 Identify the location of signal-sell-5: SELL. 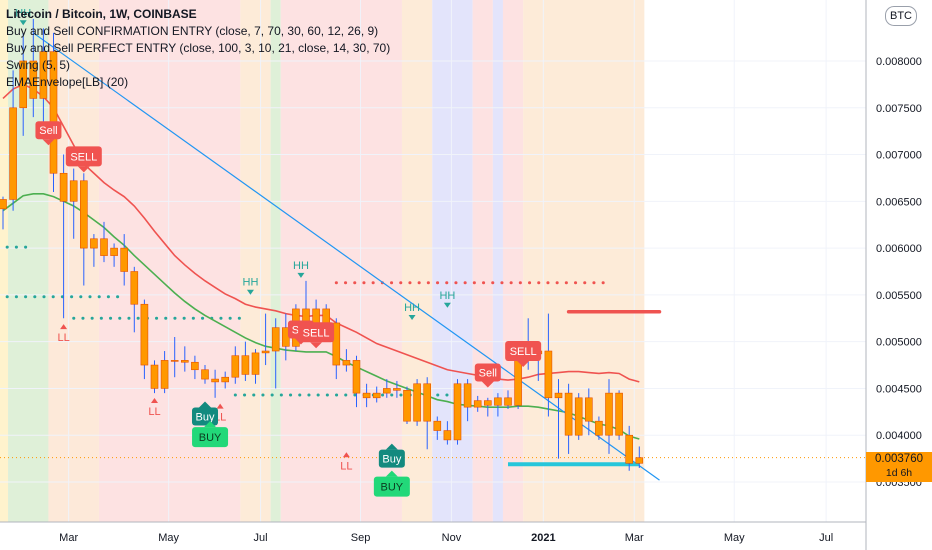
(523, 354).